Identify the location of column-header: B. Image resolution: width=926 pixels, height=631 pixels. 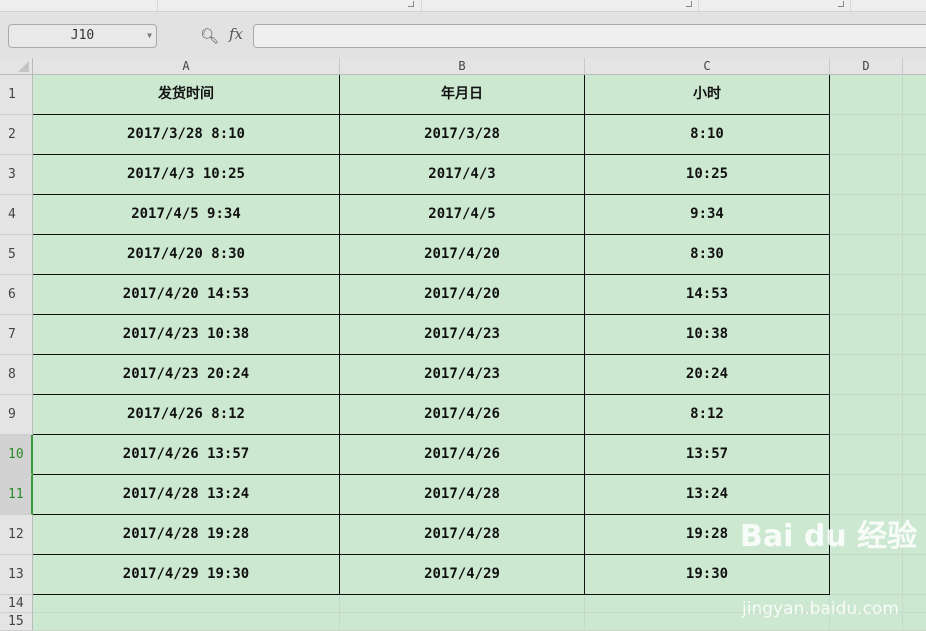
(462, 66).